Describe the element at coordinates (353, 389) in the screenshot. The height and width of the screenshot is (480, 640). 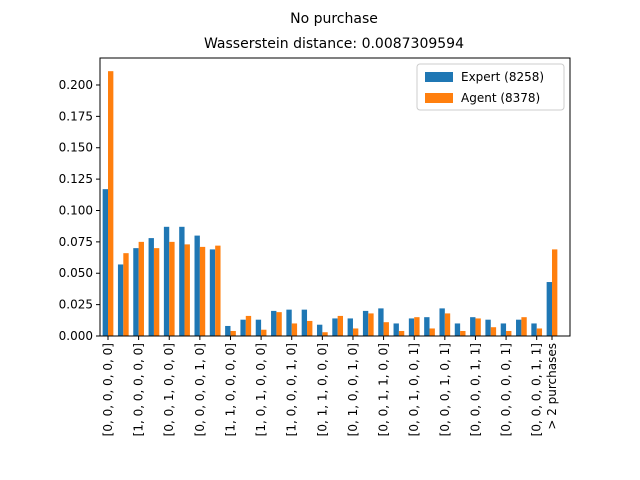
I see `x-tick-label: [0, 1, 0, 0, 1, 0]` at that location.